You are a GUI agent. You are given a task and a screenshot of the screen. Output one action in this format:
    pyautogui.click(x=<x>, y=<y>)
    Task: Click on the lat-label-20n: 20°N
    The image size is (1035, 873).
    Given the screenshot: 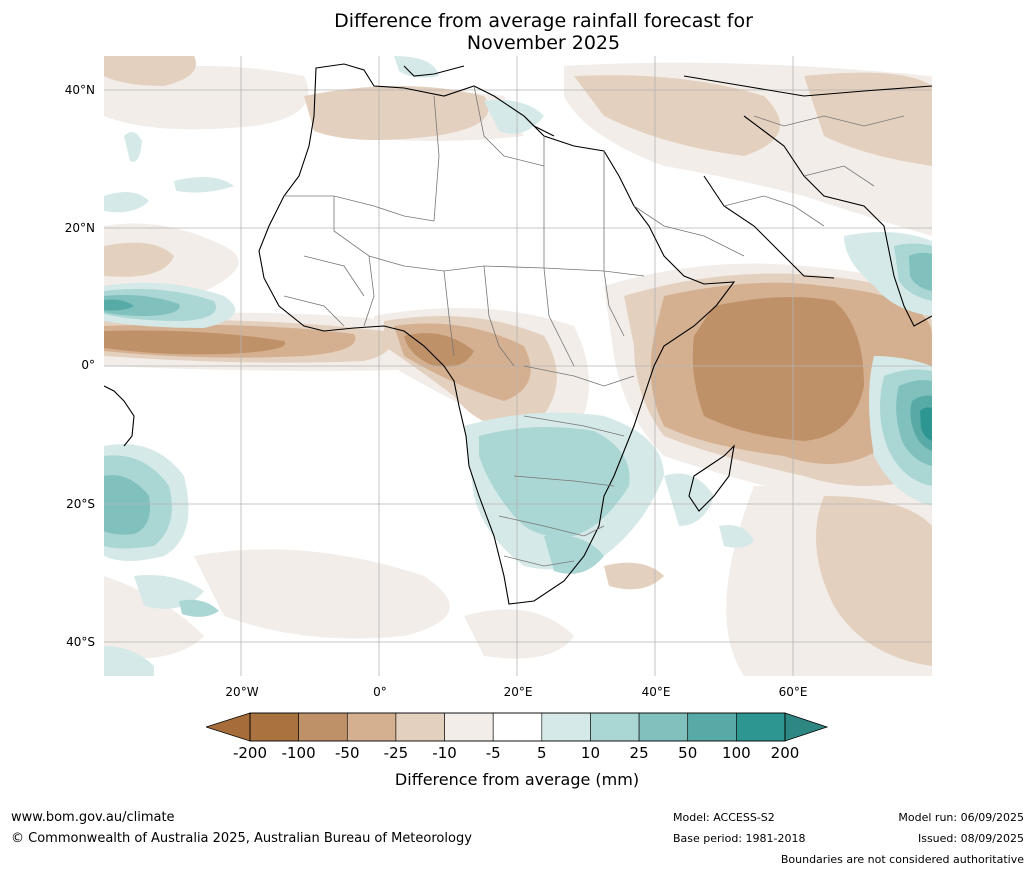 What is the action you would take?
    pyautogui.click(x=79, y=228)
    